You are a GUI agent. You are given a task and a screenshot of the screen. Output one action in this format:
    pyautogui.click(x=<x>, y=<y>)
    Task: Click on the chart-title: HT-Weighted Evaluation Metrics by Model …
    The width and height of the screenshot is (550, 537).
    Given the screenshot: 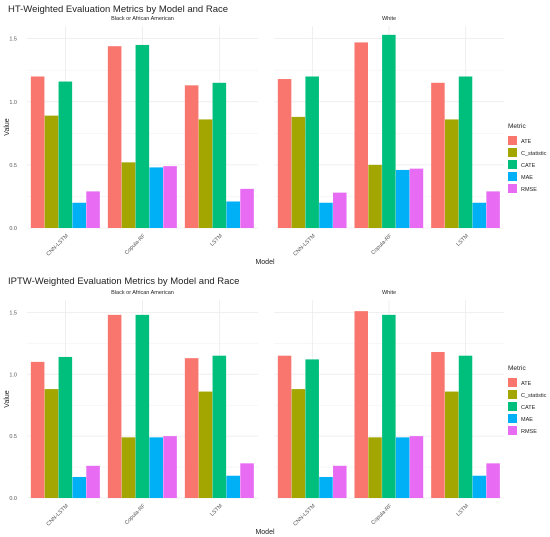 What is the action you would take?
    pyautogui.click(x=118, y=9)
    